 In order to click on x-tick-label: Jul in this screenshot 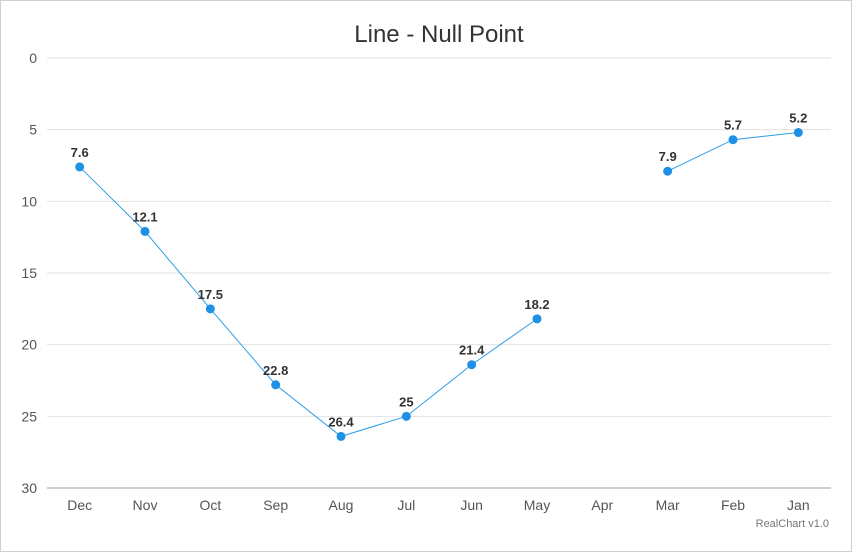, I will do `click(406, 505)`.